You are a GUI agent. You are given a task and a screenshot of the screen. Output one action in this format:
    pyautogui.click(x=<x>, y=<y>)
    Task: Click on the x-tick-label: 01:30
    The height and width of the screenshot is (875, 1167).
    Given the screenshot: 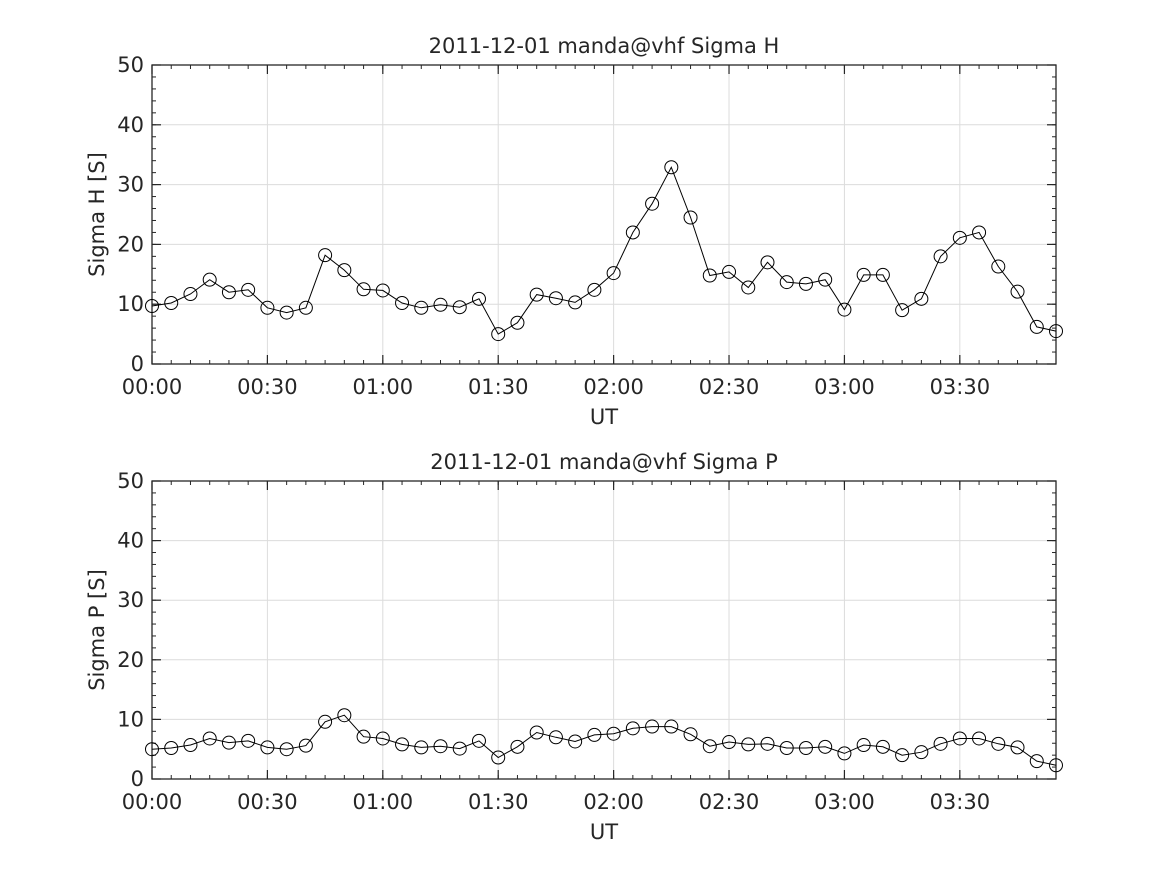 What is the action you would take?
    pyautogui.click(x=498, y=802)
    